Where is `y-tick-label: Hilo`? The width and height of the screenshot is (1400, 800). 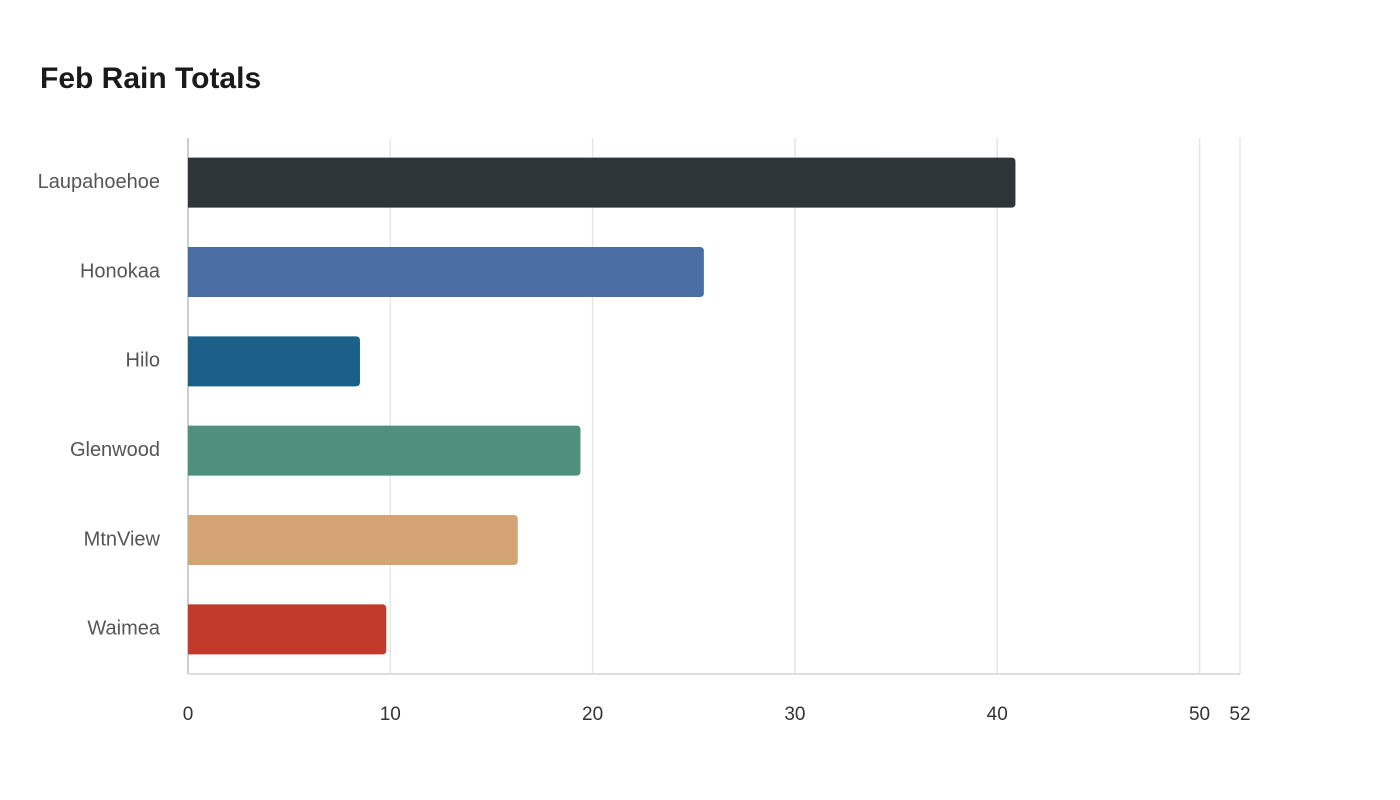
y-tick-label: Hilo is located at coordinates (143, 361).